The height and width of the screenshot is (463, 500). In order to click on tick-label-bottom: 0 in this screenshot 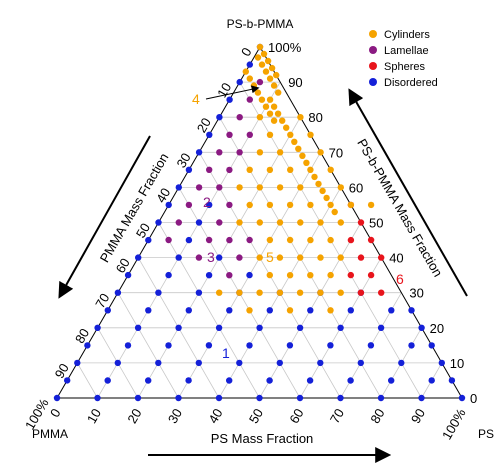, I will do `click(55, 413)`.